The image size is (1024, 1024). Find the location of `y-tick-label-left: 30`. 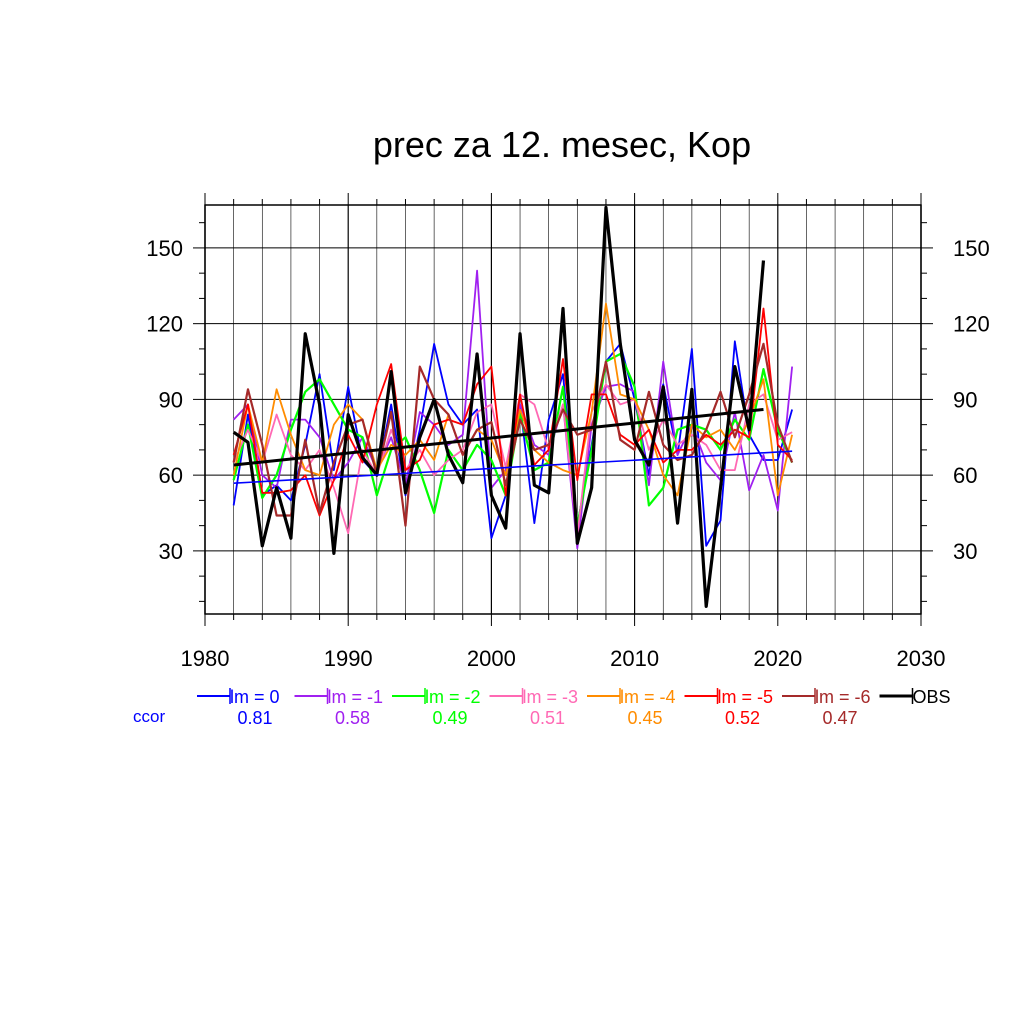

y-tick-label-left: 30 is located at coordinates (171, 551).